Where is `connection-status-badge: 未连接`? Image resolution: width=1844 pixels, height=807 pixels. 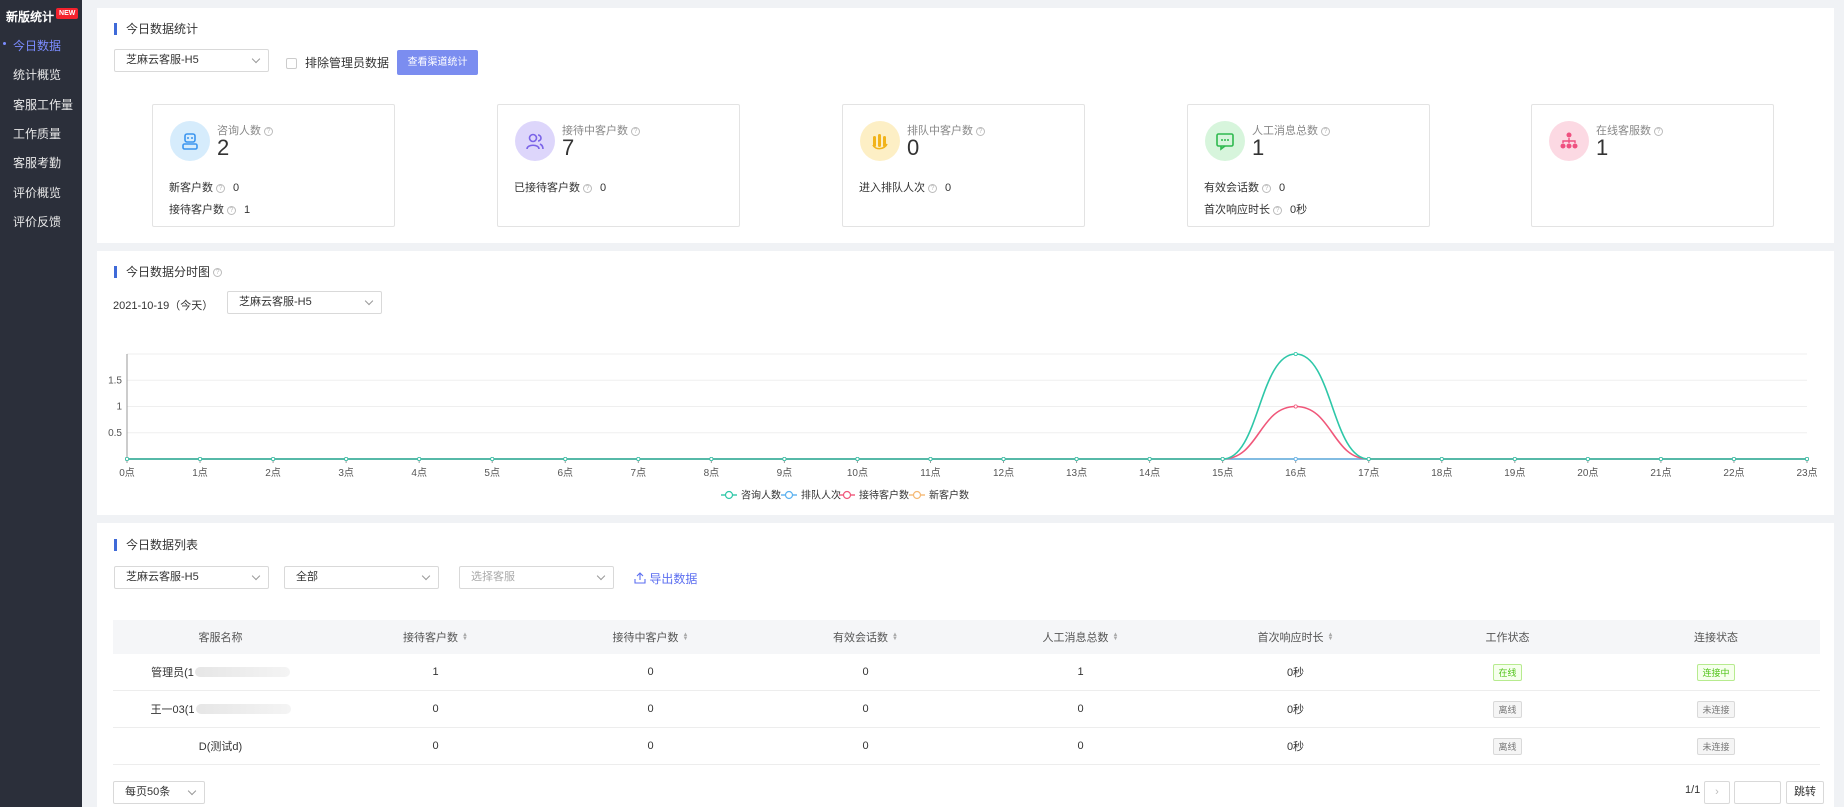
connection-status-badge: 未连接 is located at coordinates (1716, 746).